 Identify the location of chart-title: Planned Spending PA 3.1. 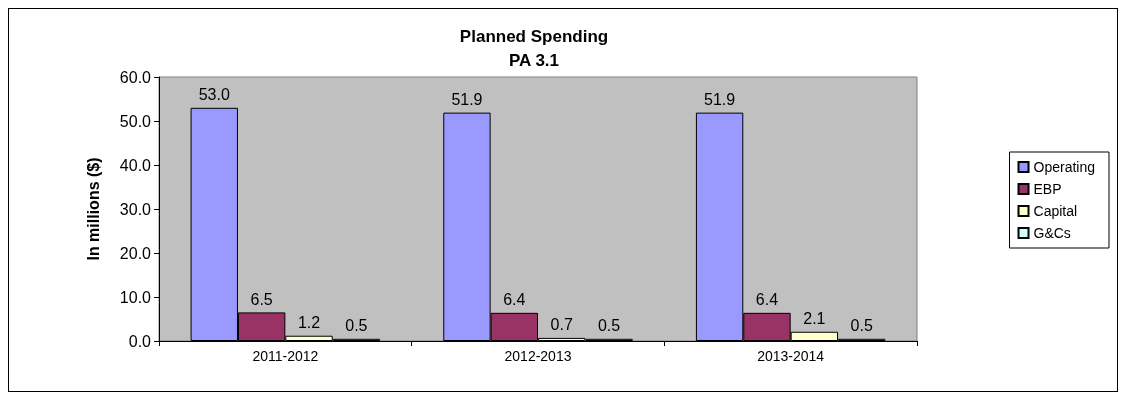
(534, 48).